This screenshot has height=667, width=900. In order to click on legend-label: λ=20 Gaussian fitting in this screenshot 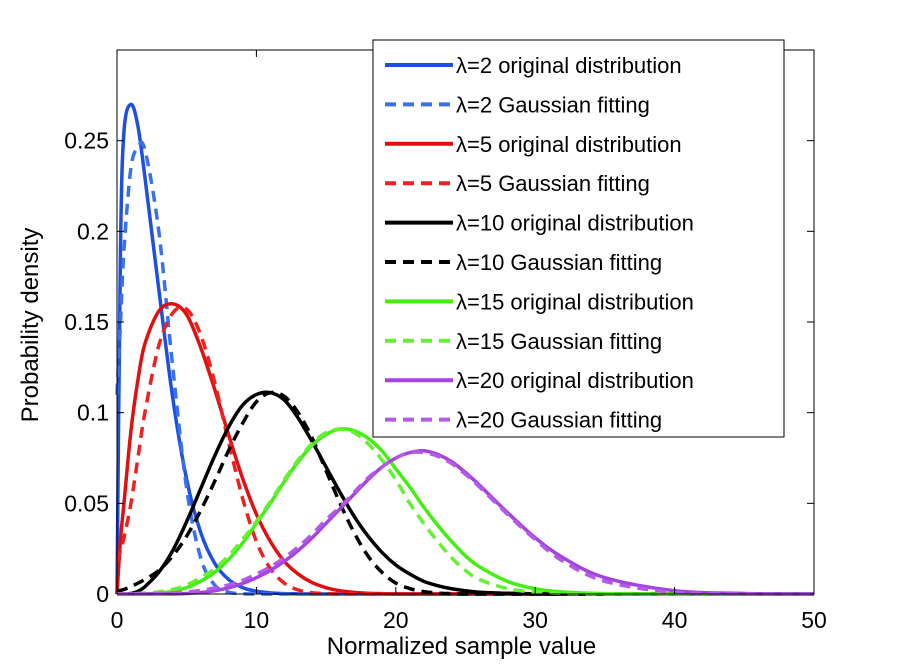, I will do `click(559, 420)`.